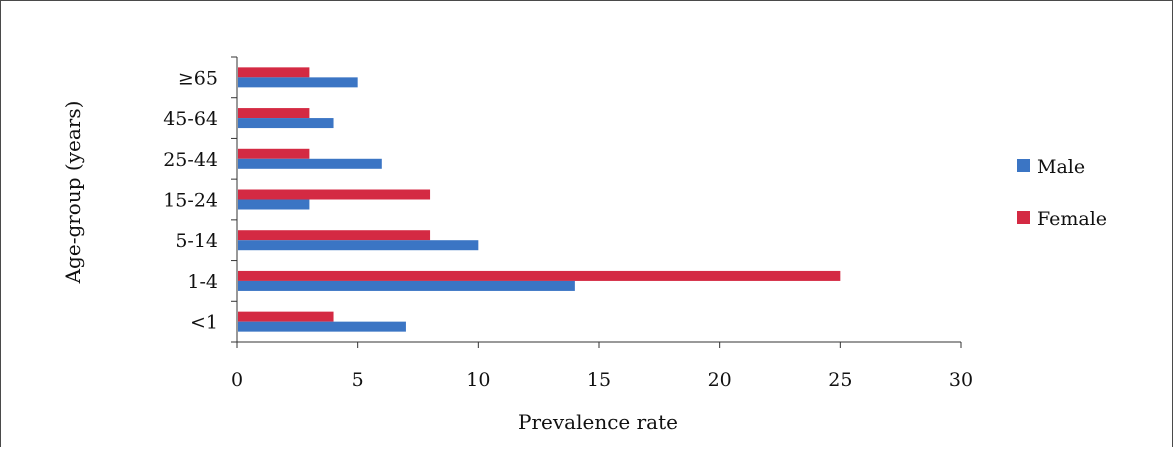 The width and height of the screenshot is (1173, 452). I want to click on x-tick-label: 0, so click(237, 380).